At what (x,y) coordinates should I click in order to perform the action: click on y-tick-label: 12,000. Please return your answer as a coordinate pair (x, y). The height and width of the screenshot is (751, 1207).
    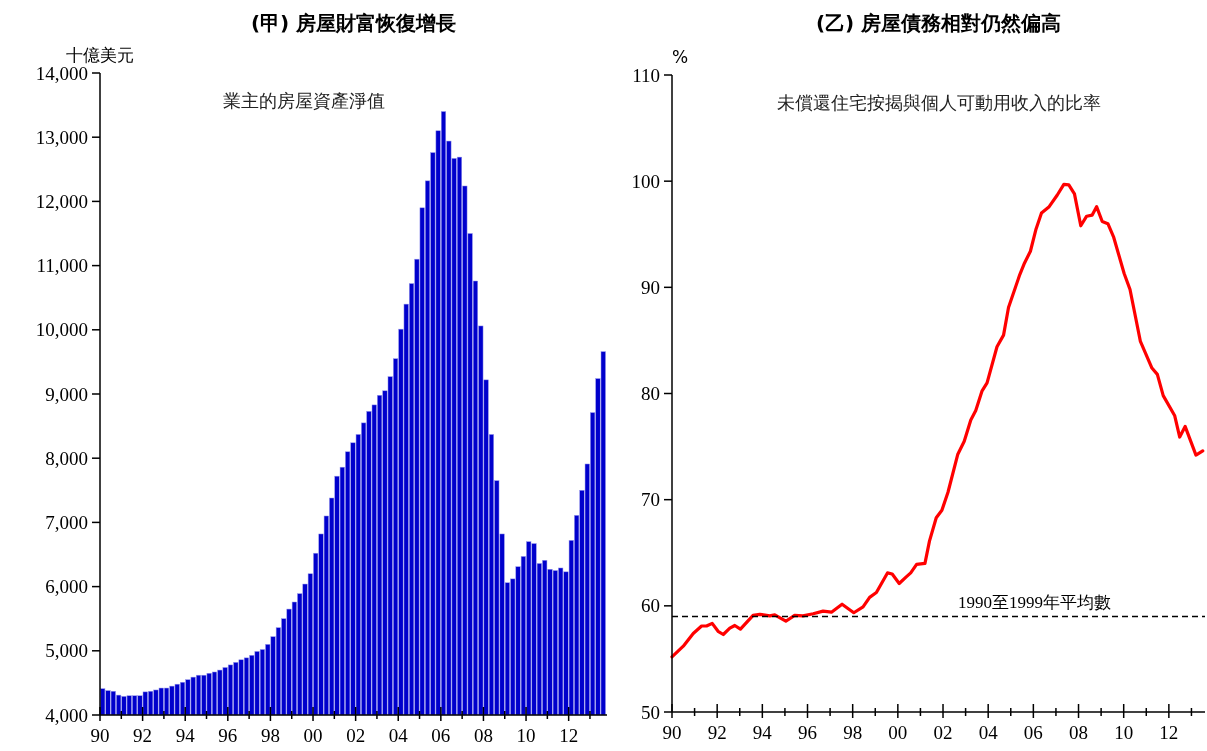
    Looking at the image, I should click on (61, 202).